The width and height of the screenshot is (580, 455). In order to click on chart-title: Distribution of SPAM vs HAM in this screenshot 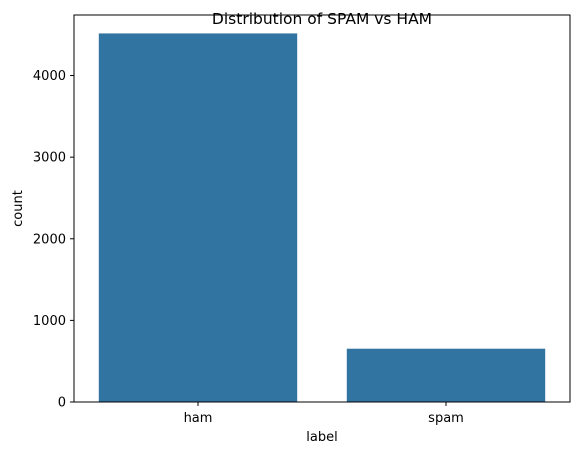, I will do `click(322, 19)`.